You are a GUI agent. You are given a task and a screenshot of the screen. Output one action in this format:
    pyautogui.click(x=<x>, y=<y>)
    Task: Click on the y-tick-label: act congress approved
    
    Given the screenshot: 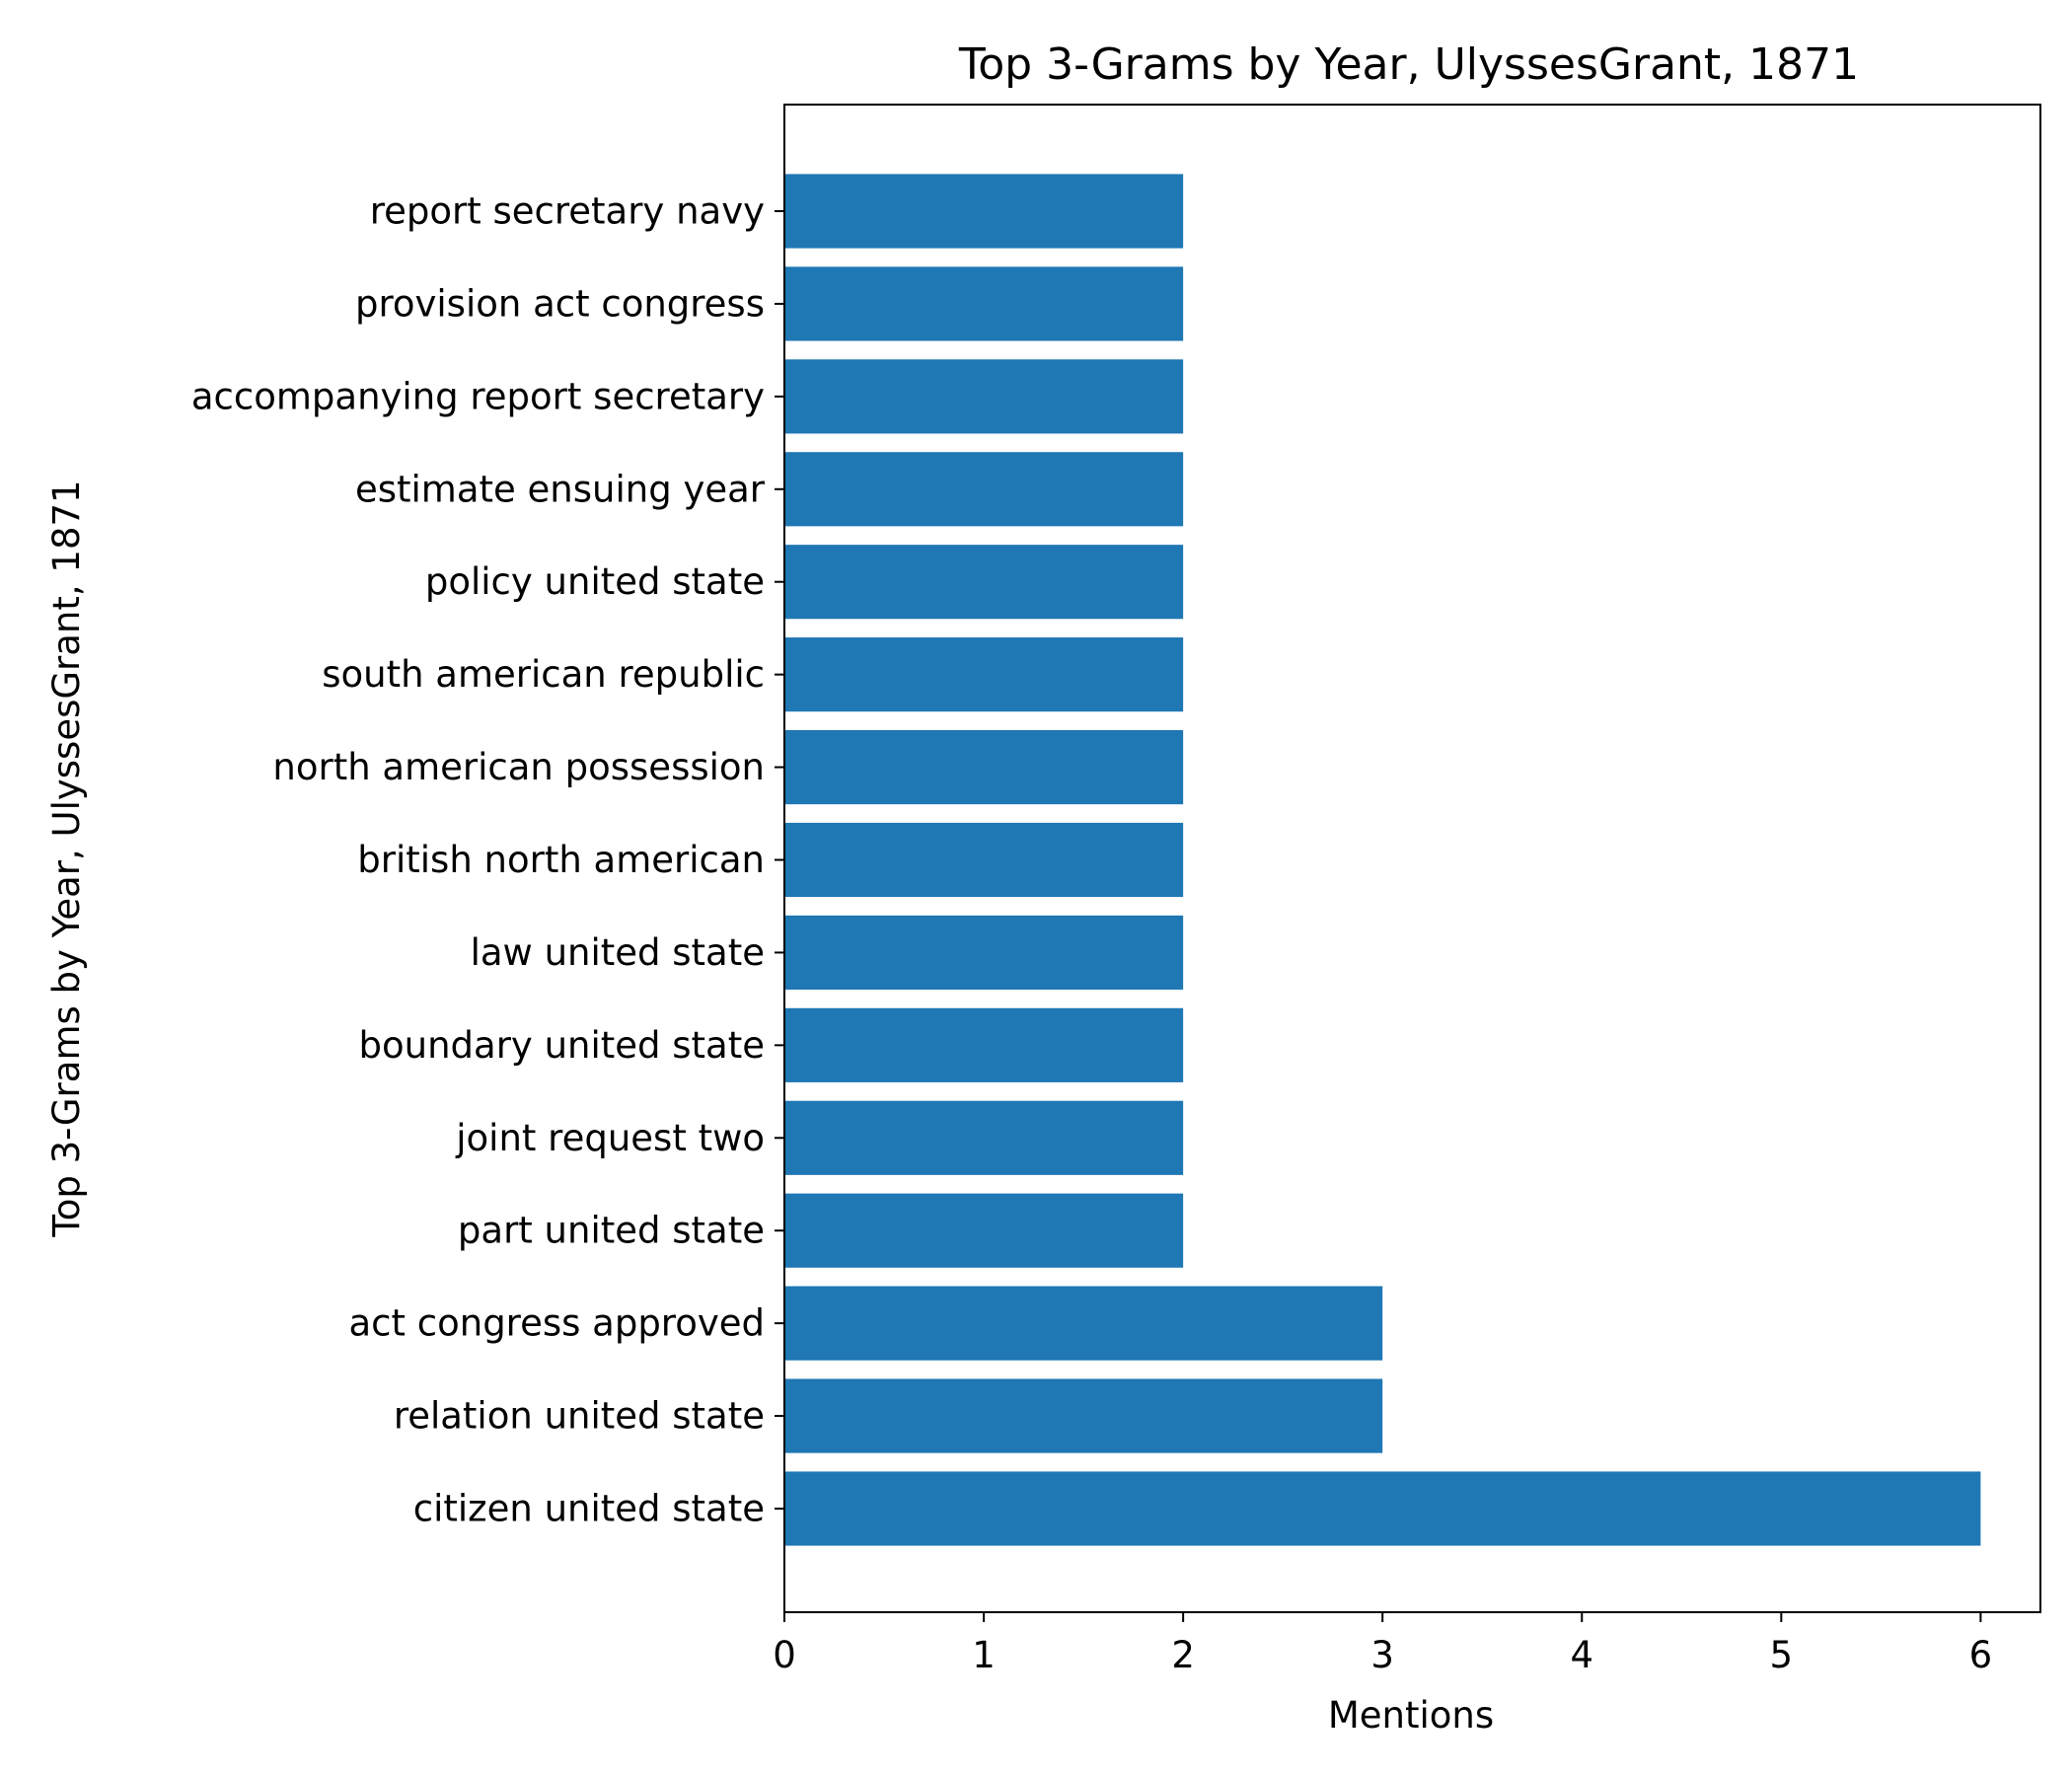 What is the action you would take?
    pyautogui.click(x=557, y=1323)
    